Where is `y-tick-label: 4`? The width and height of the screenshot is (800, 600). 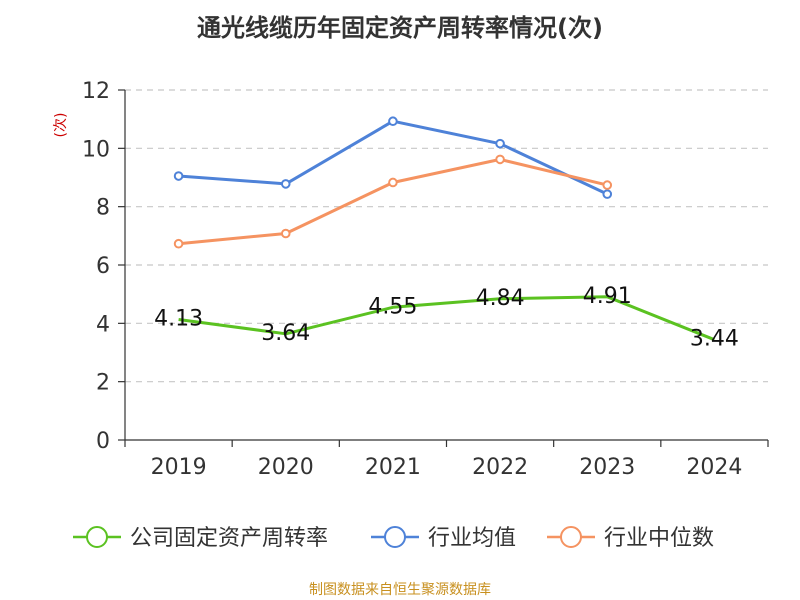 y-tick-label: 4 is located at coordinates (103, 324).